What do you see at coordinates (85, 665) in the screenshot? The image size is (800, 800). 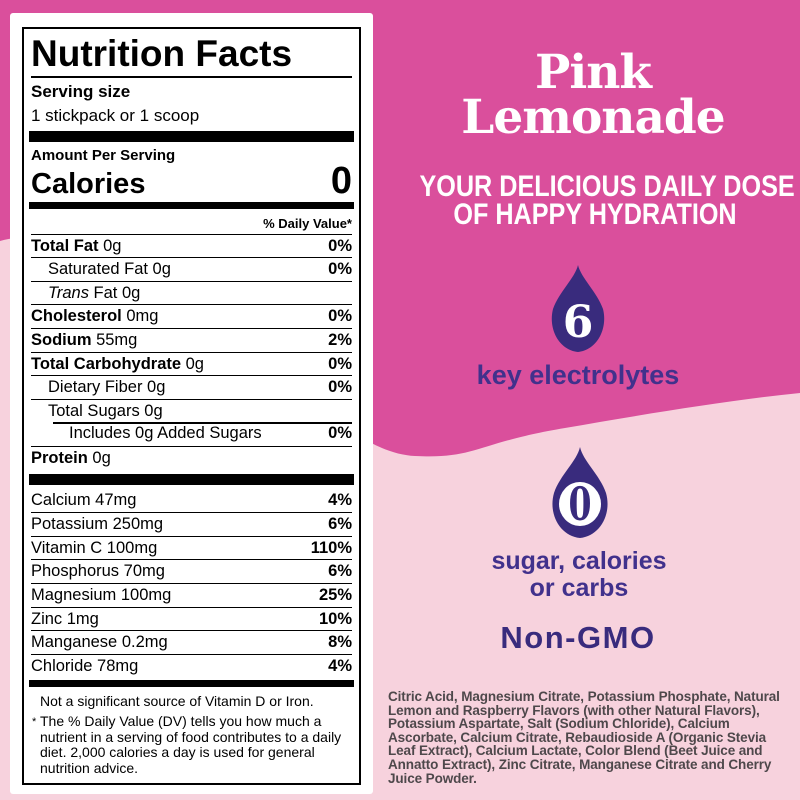 I see `row-text: Chloride 78mg` at bounding box center [85, 665].